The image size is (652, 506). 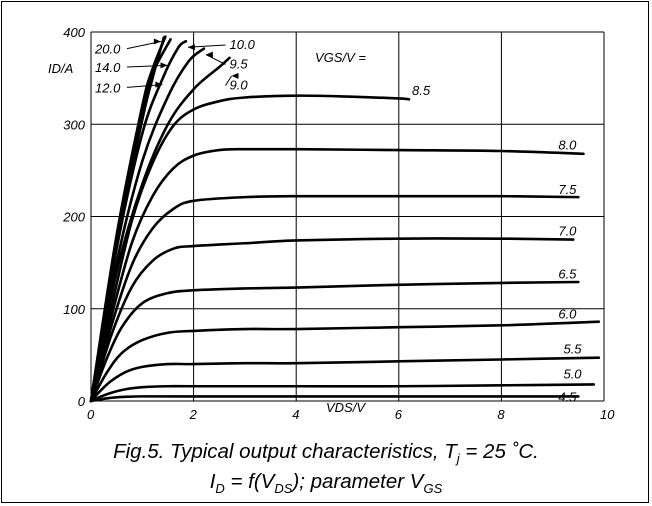 What do you see at coordinates (572, 373) in the screenshot?
I see `curve-label-5.0: 5.0` at bounding box center [572, 373].